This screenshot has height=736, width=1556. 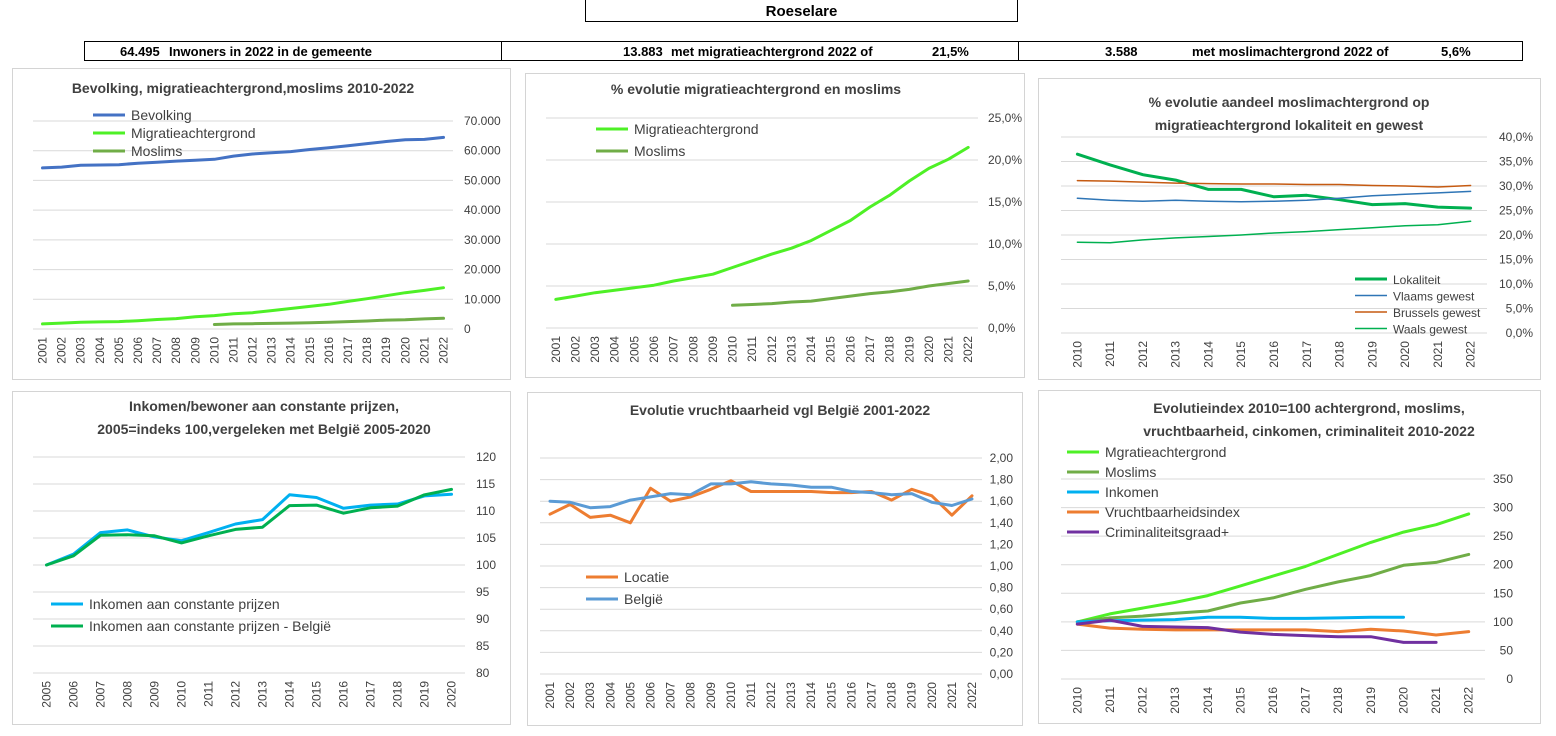 I want to click on y-tick-label: 110, so click(x=485, y=511).